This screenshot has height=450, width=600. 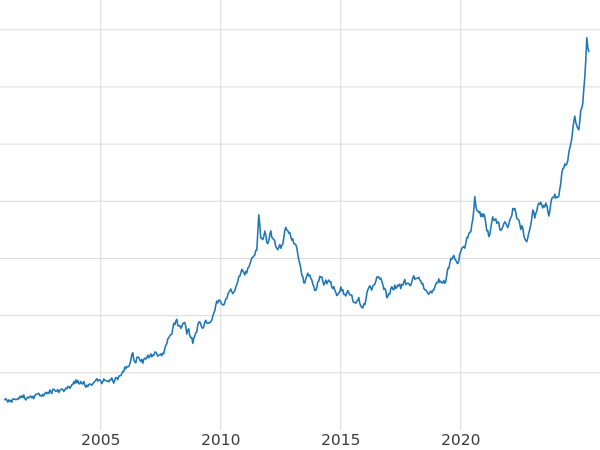 I want to click on x-tick-label: 2020, so click(x=460, y=440).